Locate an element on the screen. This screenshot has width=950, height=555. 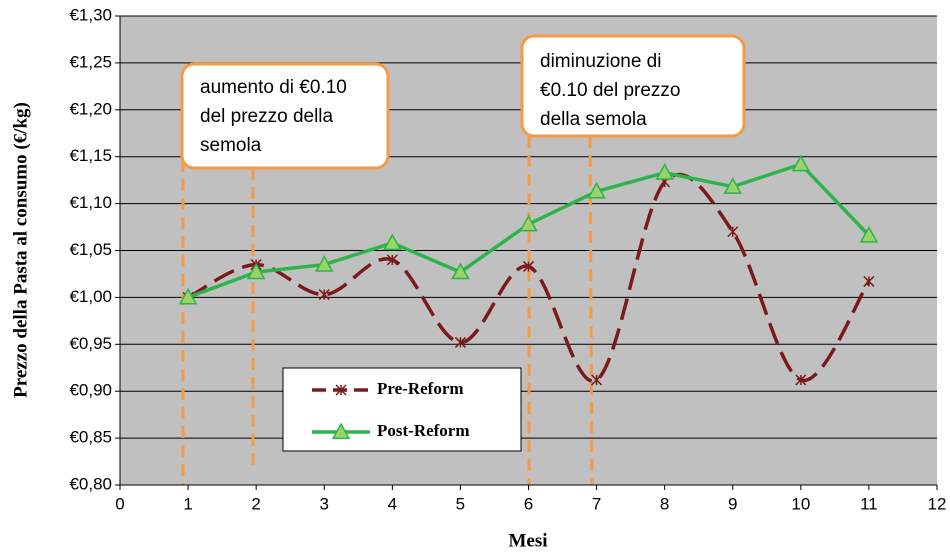
y-tick-label: €1,25 is located at coordinates (90, 61).